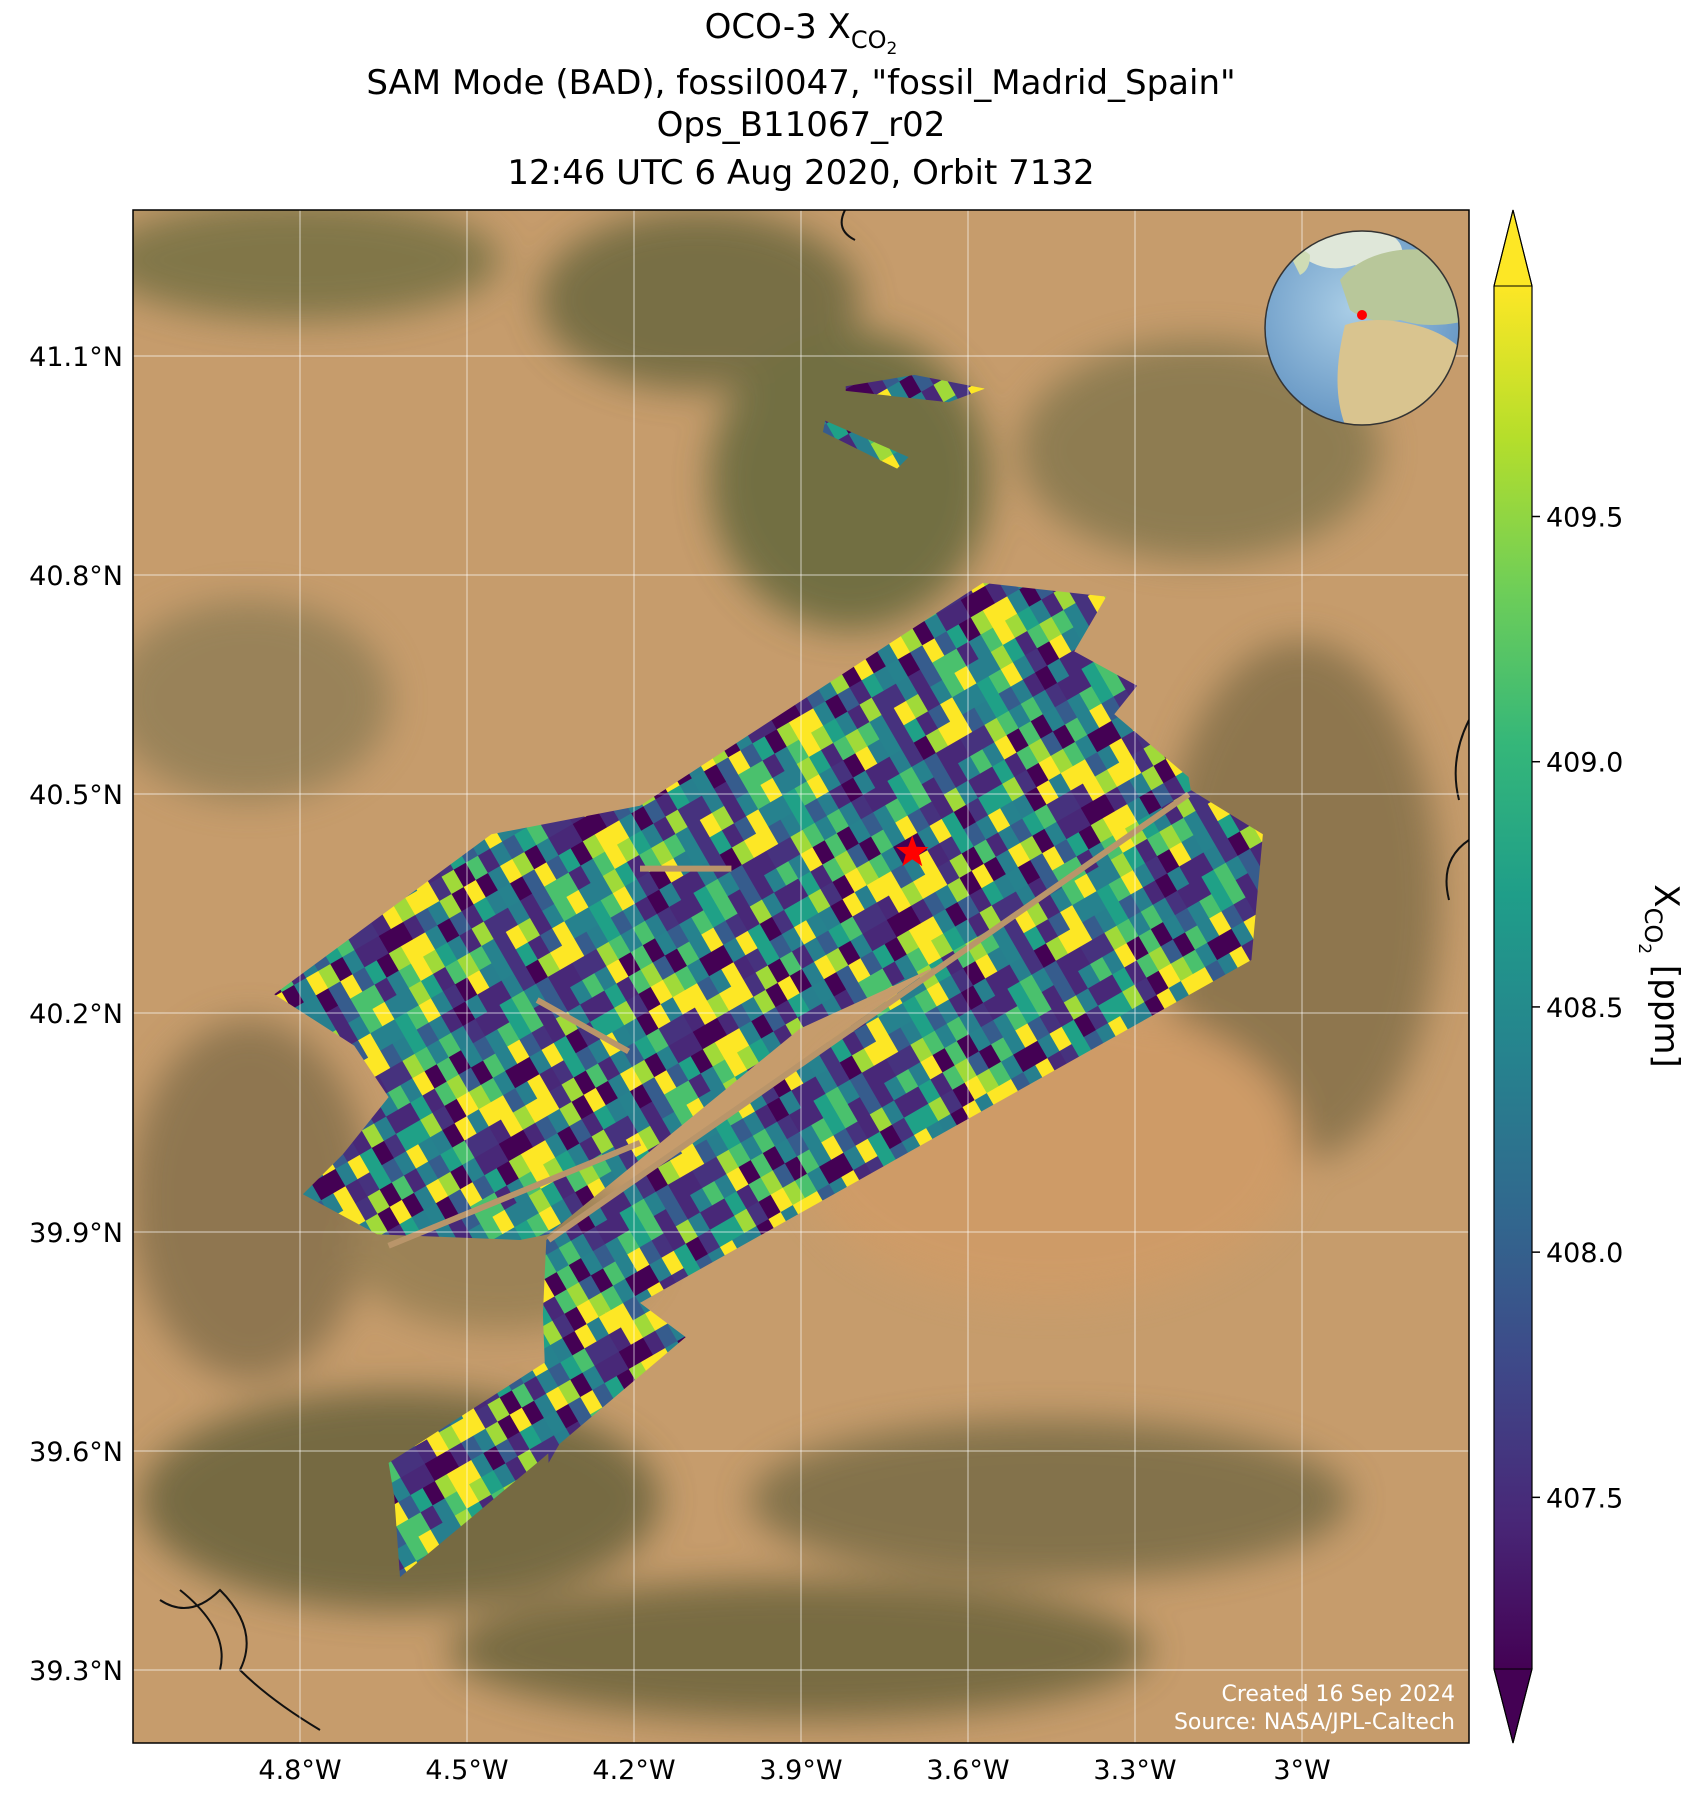 This screenshot has width=1696, height=1801. I want to click on y-tick-label: 39.3°N, so click(76, 1671).